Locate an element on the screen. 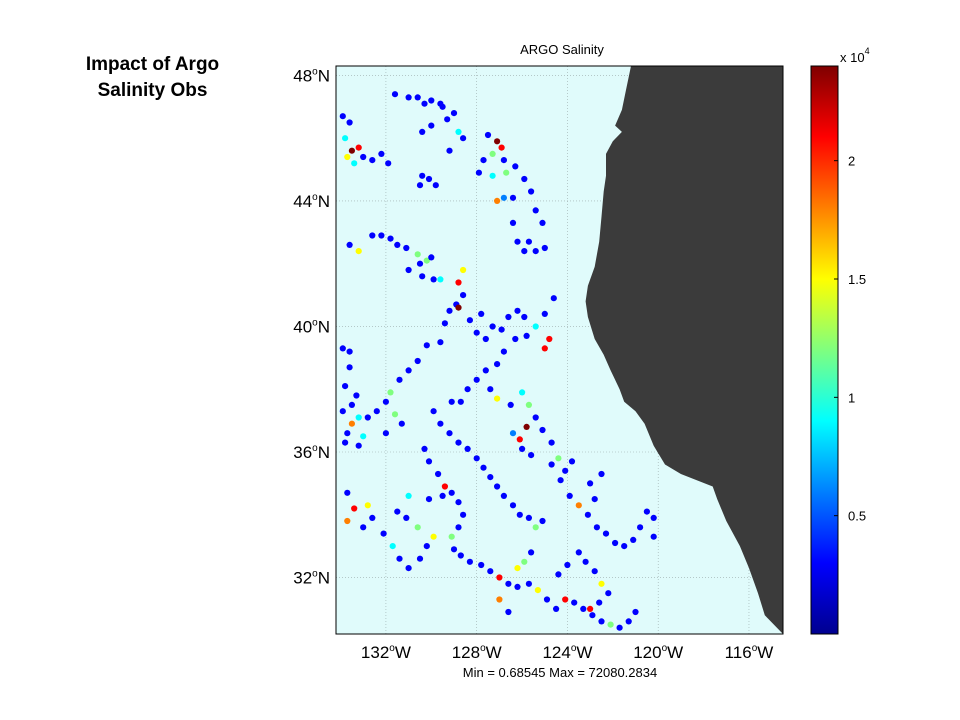  min-max-readout: Min = 0.68545 Max = 72080.2834 is located at coordinates (560, 672).